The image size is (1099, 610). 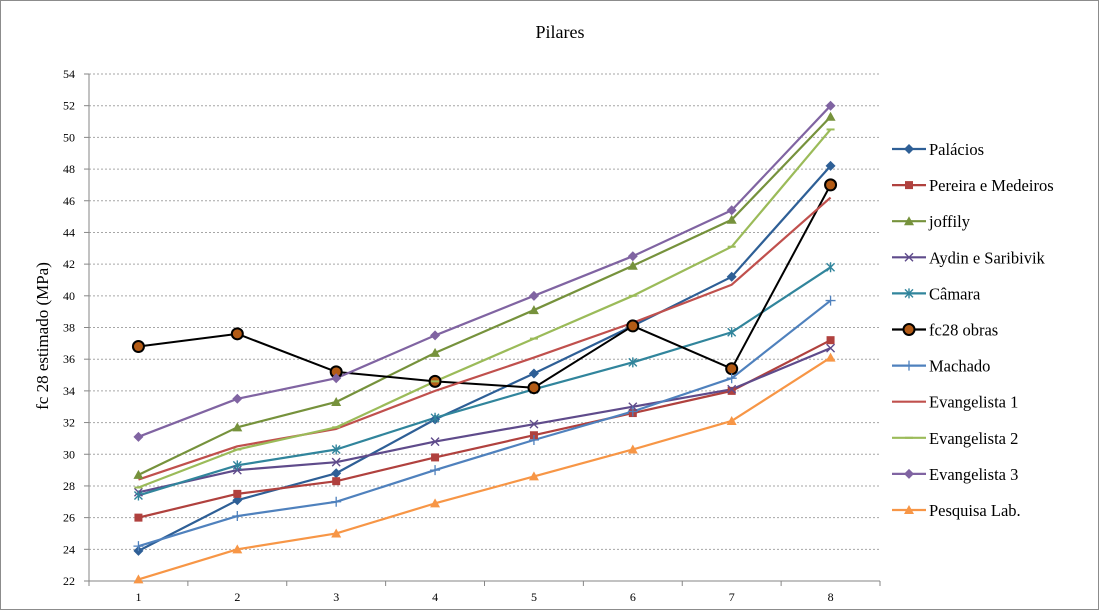 I want to click on y-tick-label: 32, so click(x=69, y=423).